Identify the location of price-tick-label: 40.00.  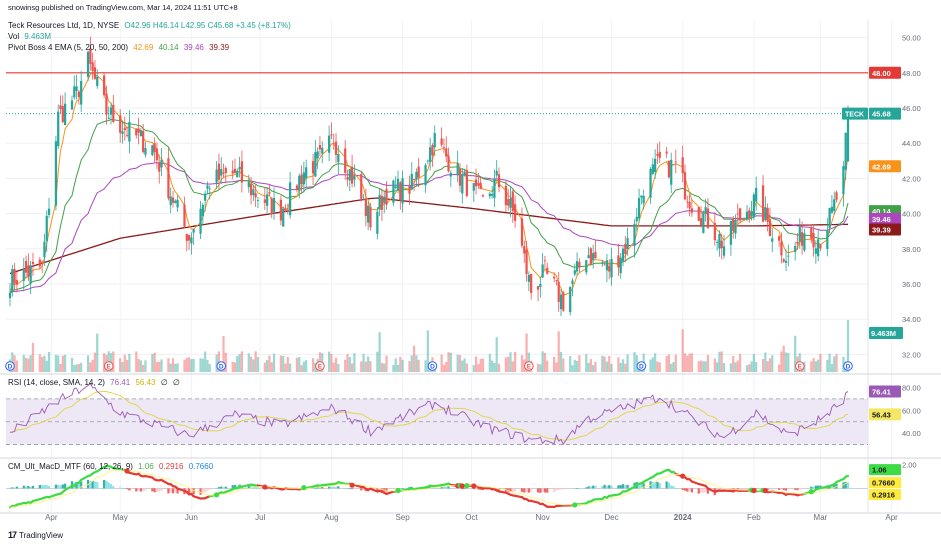
(911, 214).